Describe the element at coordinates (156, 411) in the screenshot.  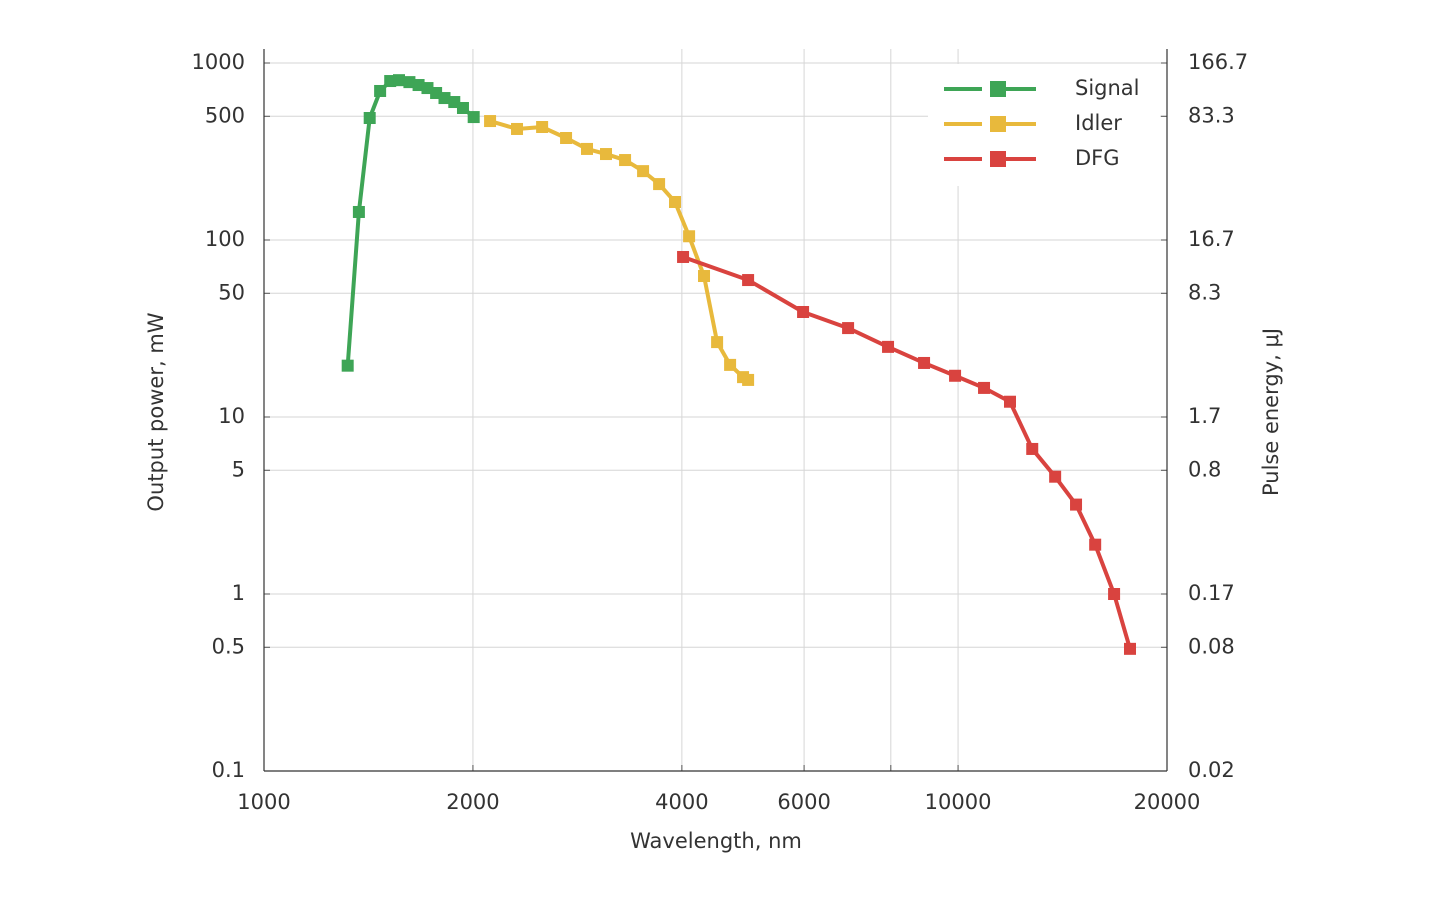
I see `y-axis-label: Output power, mW` at that location.